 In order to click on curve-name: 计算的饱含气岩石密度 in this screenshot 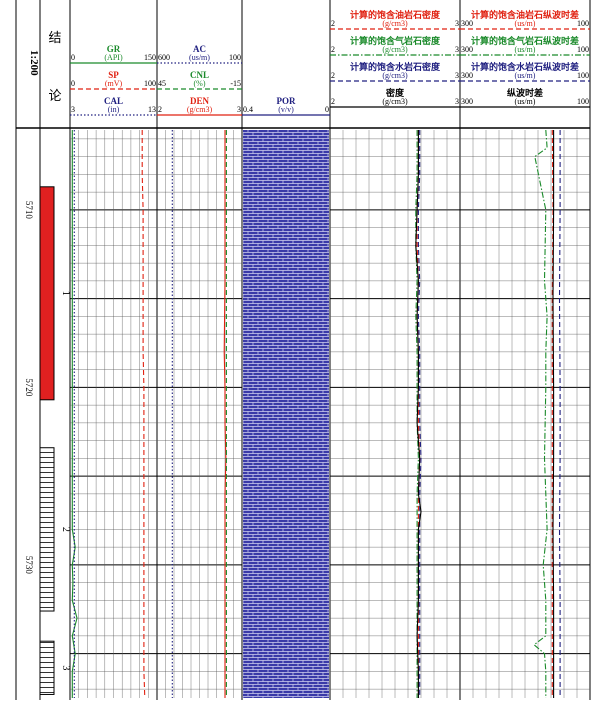, I will do `click(395, 40)`.